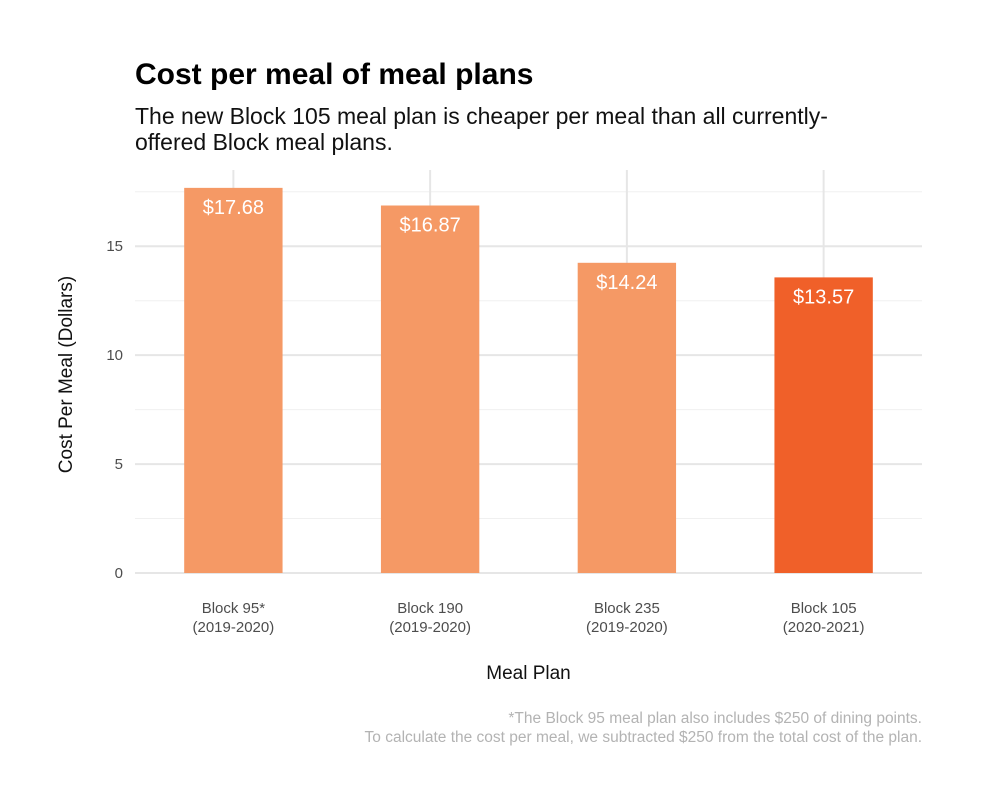 This screenshot has width=1000, height=806. What do you see at coordinates (66, 374) in the screenshot?
I see `y-axis-title: Cost Per Meal (Dollars)` at bounding box center [66, 374].